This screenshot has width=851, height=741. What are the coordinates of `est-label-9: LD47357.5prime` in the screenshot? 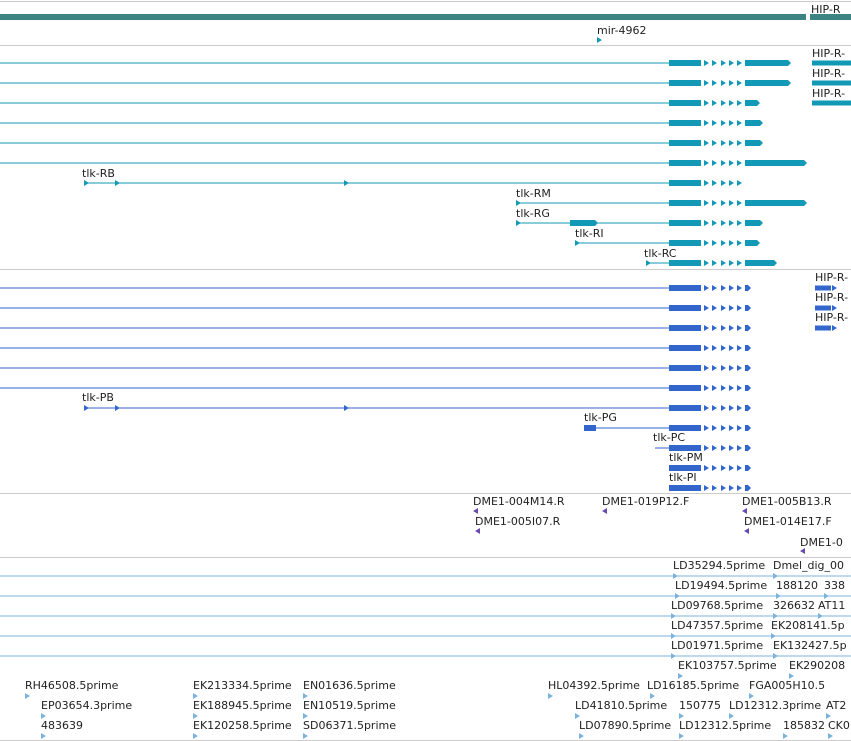 It's located at (717, 625).